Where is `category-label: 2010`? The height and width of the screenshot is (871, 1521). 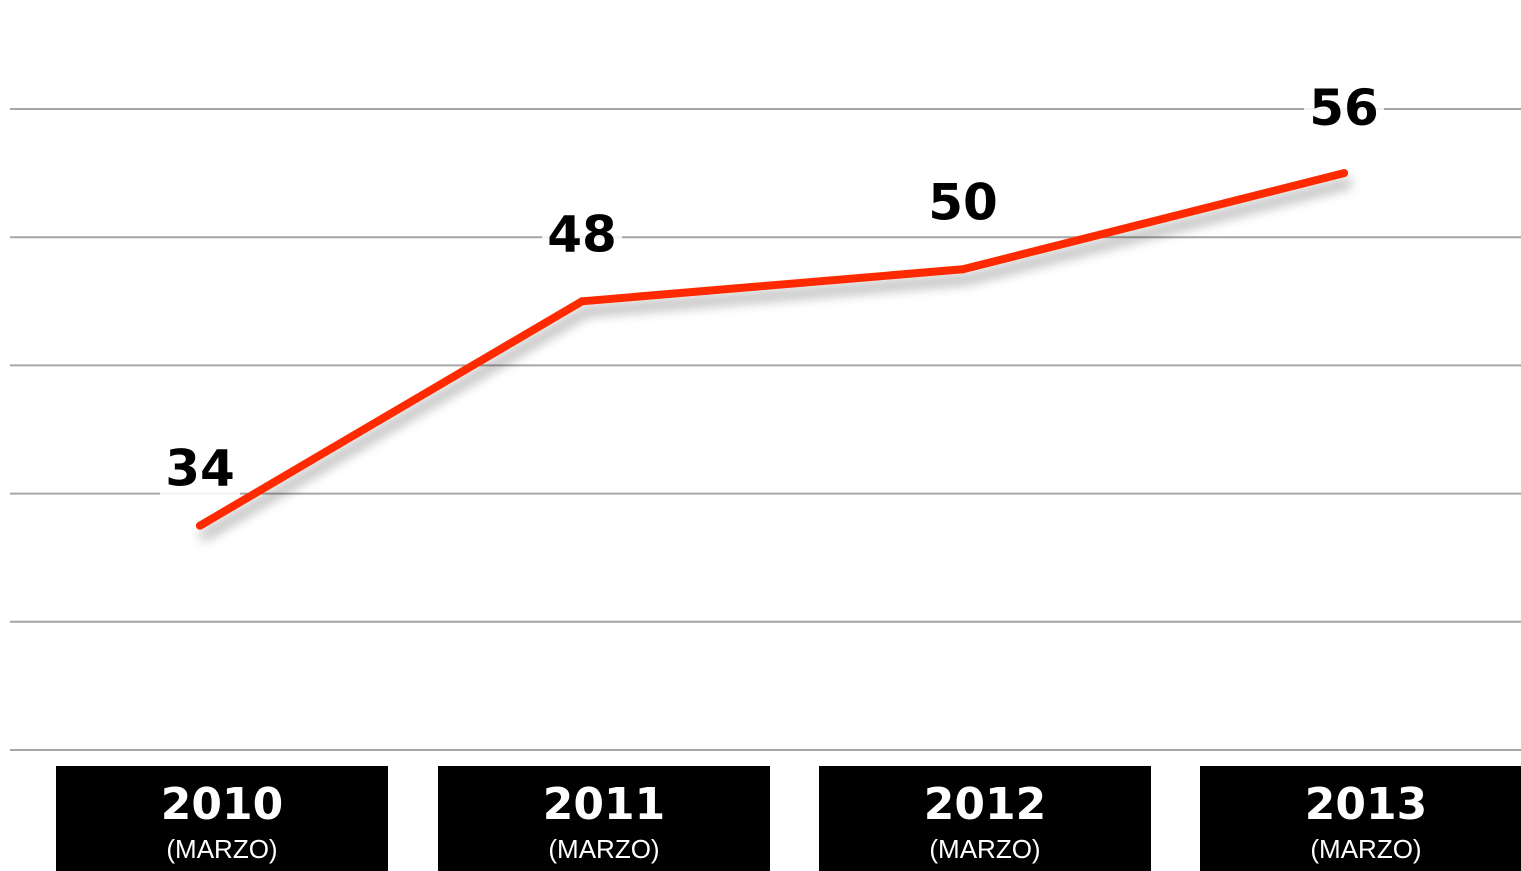 category-label: 2010 is located at coordinates (222, 804).